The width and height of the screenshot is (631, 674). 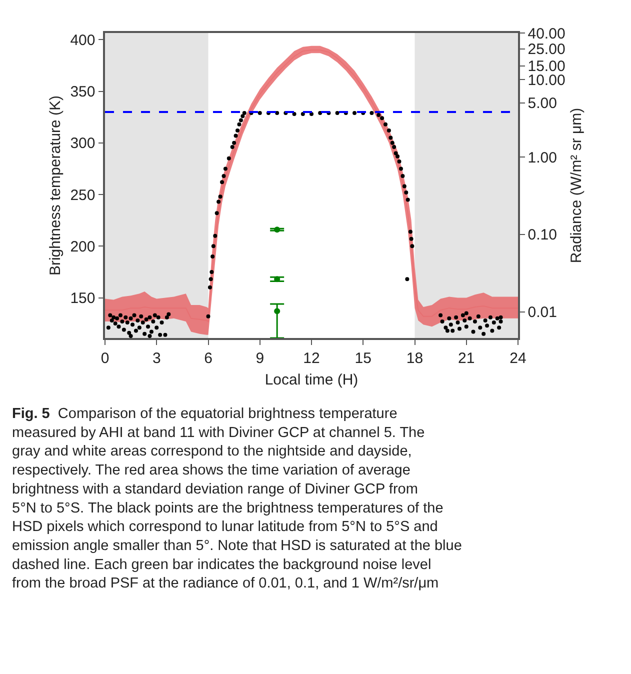 I want to click on x-tick-label: 6, so click(x=208, y=358).